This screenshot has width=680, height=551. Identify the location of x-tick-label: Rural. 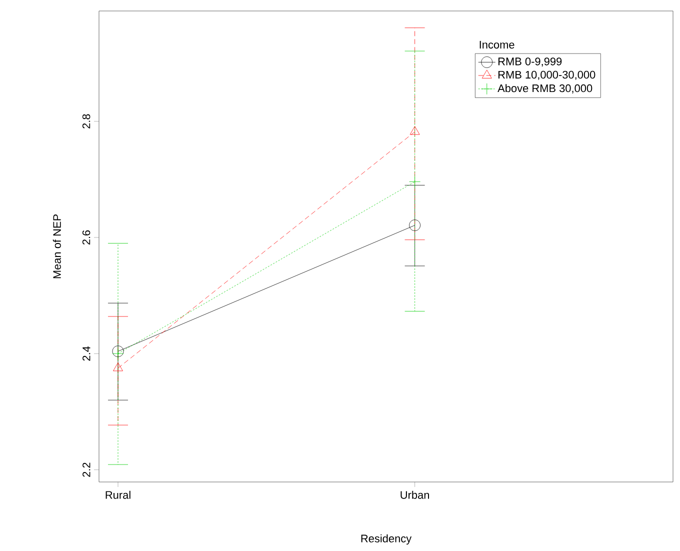
(118, 494).